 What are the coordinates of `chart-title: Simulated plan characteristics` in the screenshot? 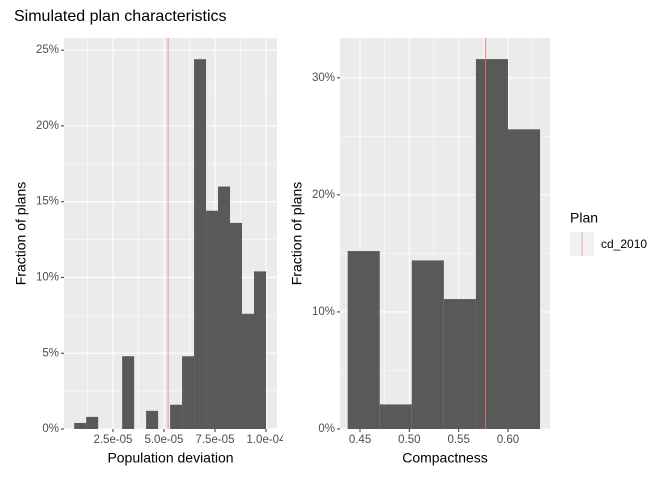 It's located at (120, 16).